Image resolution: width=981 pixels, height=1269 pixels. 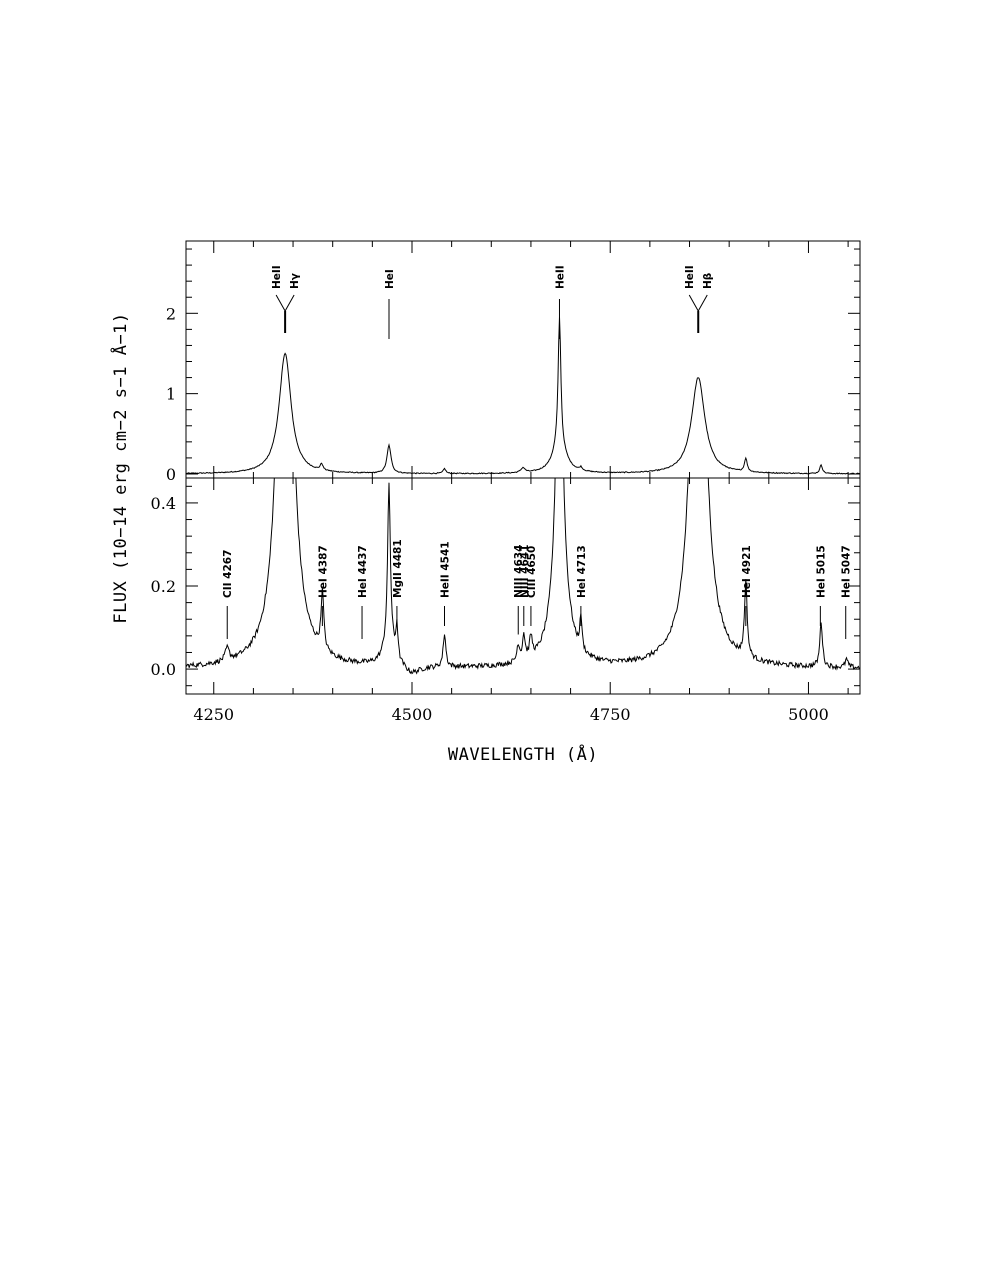 What do you see at coordinates (228, 574) in the screenshot?
I see `line-label: CII 4267` at bounding box center [228, 574].